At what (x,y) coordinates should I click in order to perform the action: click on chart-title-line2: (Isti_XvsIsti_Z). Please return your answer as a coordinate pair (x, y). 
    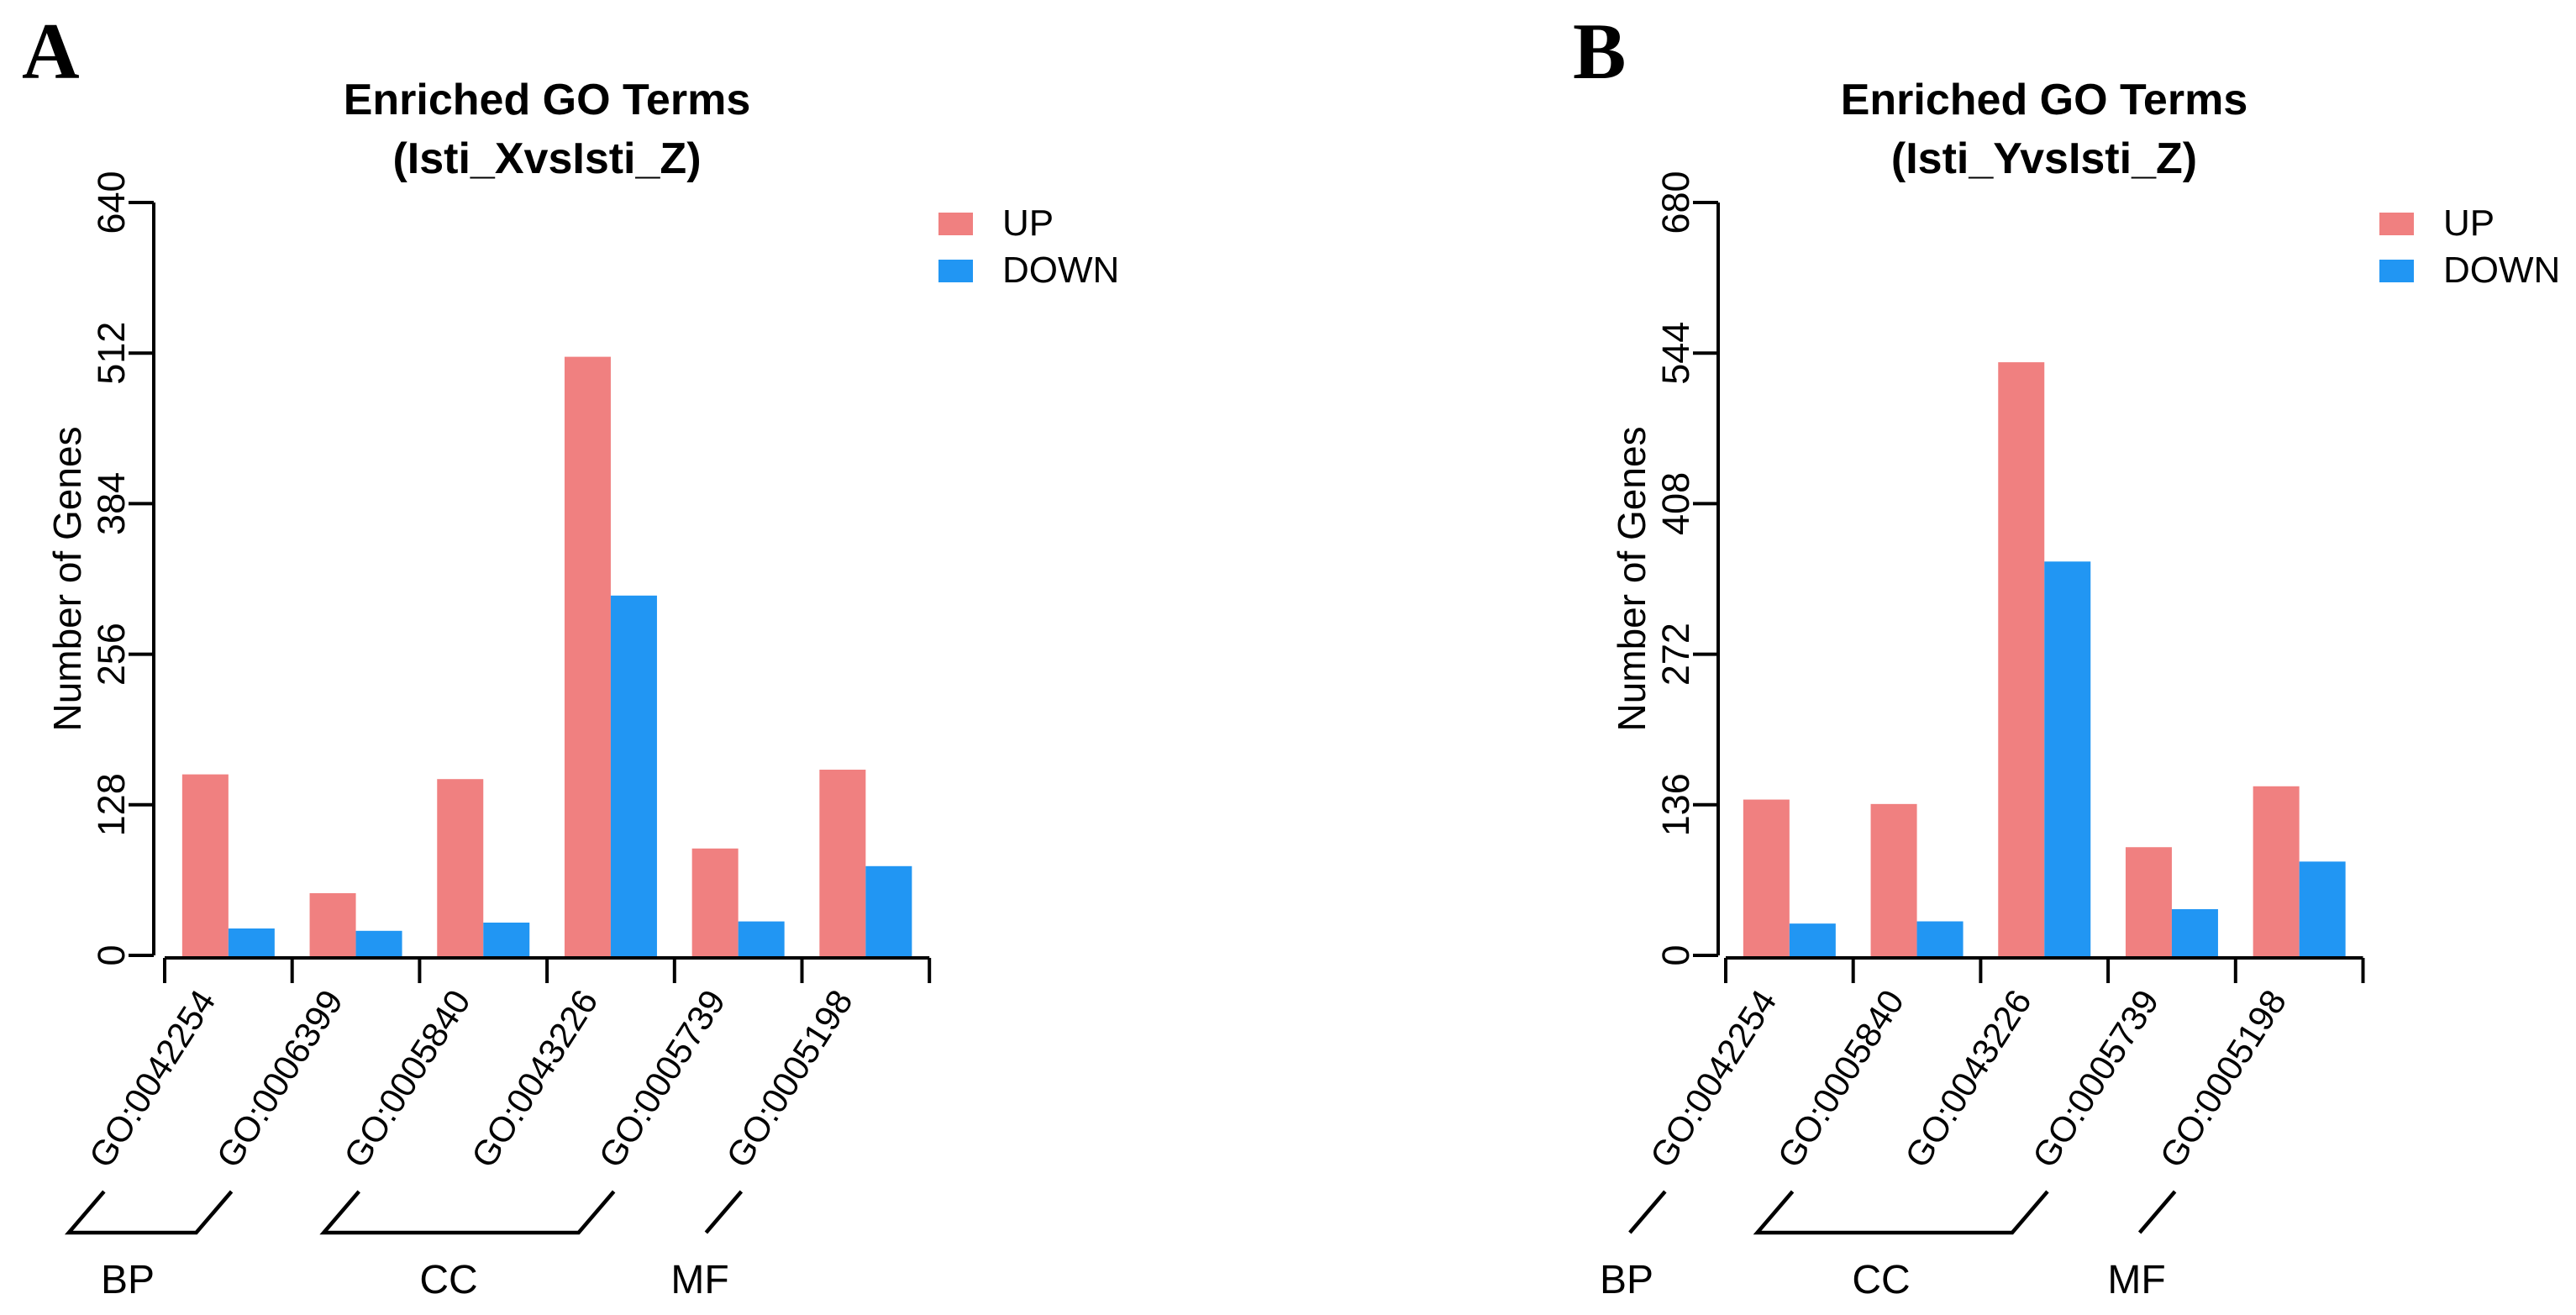
    Looking at the image, I should click on (547, 159).